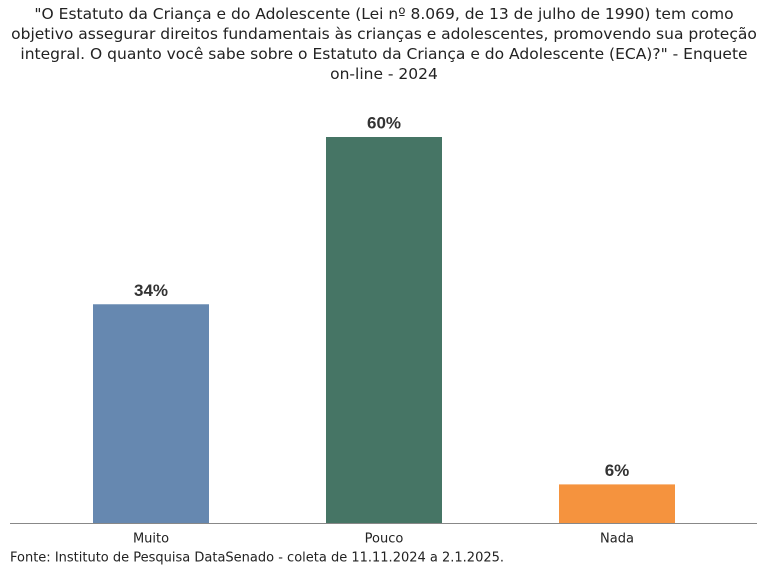 This screenshot has width=768, height=575. What do you see at coordinates (617, 470) in the screenshot?
I see `value-label: 6%` at bounding box center [617, 470].